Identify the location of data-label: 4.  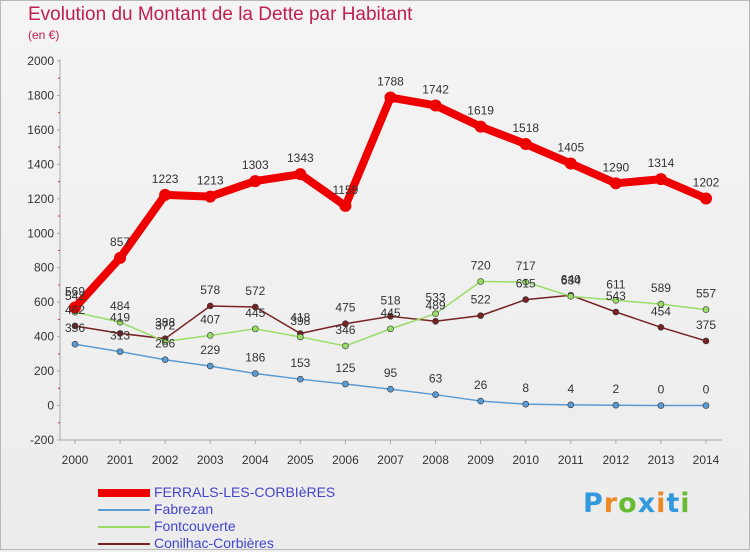
(570, 389).